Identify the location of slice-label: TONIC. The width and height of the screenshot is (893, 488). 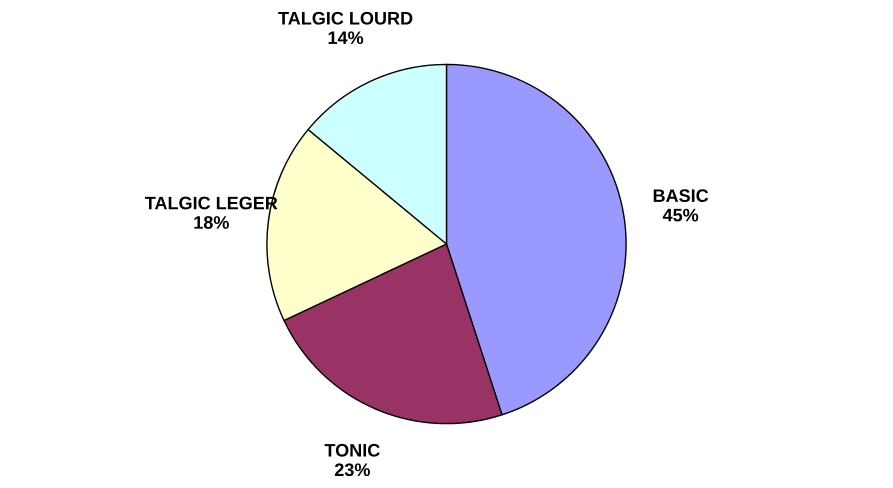
(352, 450).